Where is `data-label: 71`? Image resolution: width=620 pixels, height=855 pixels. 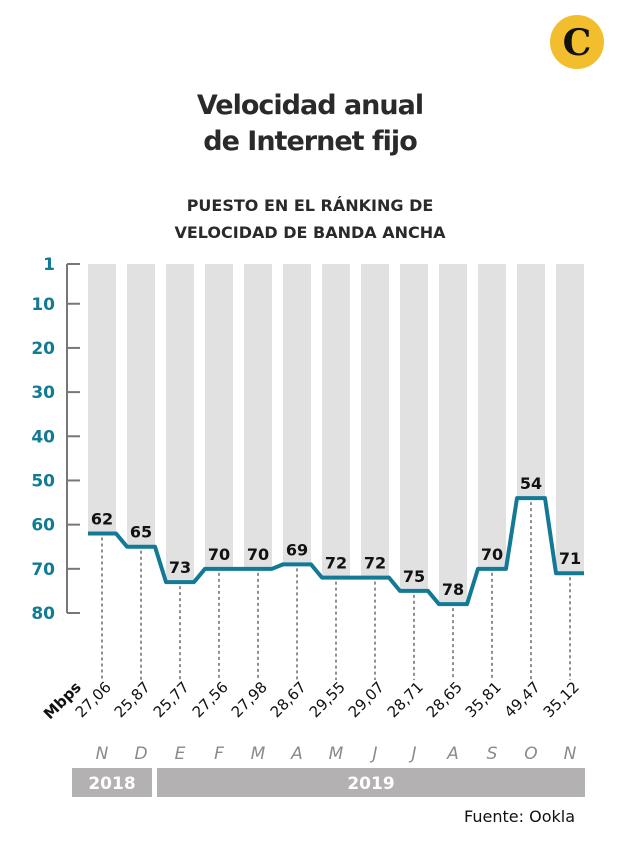
data-label: 71 is located at coordinates (570, 558).